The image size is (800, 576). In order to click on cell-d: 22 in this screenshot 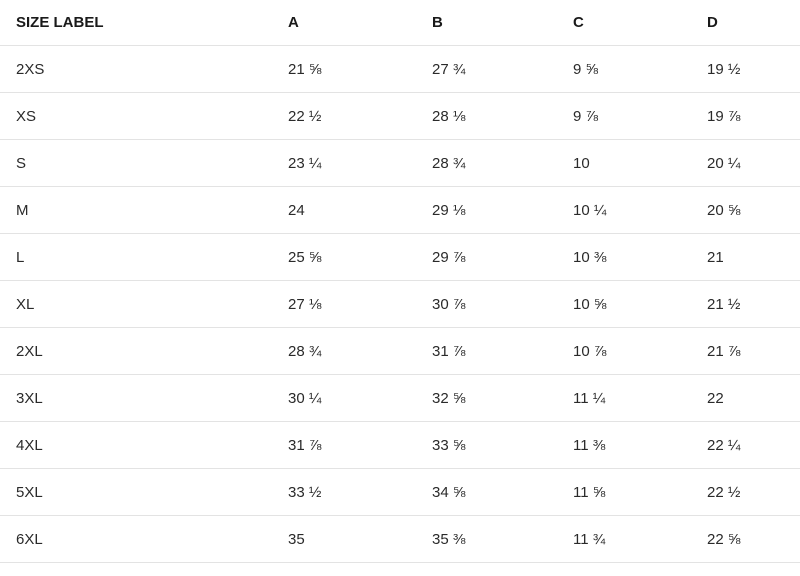, I will do `click(753, 398)`.